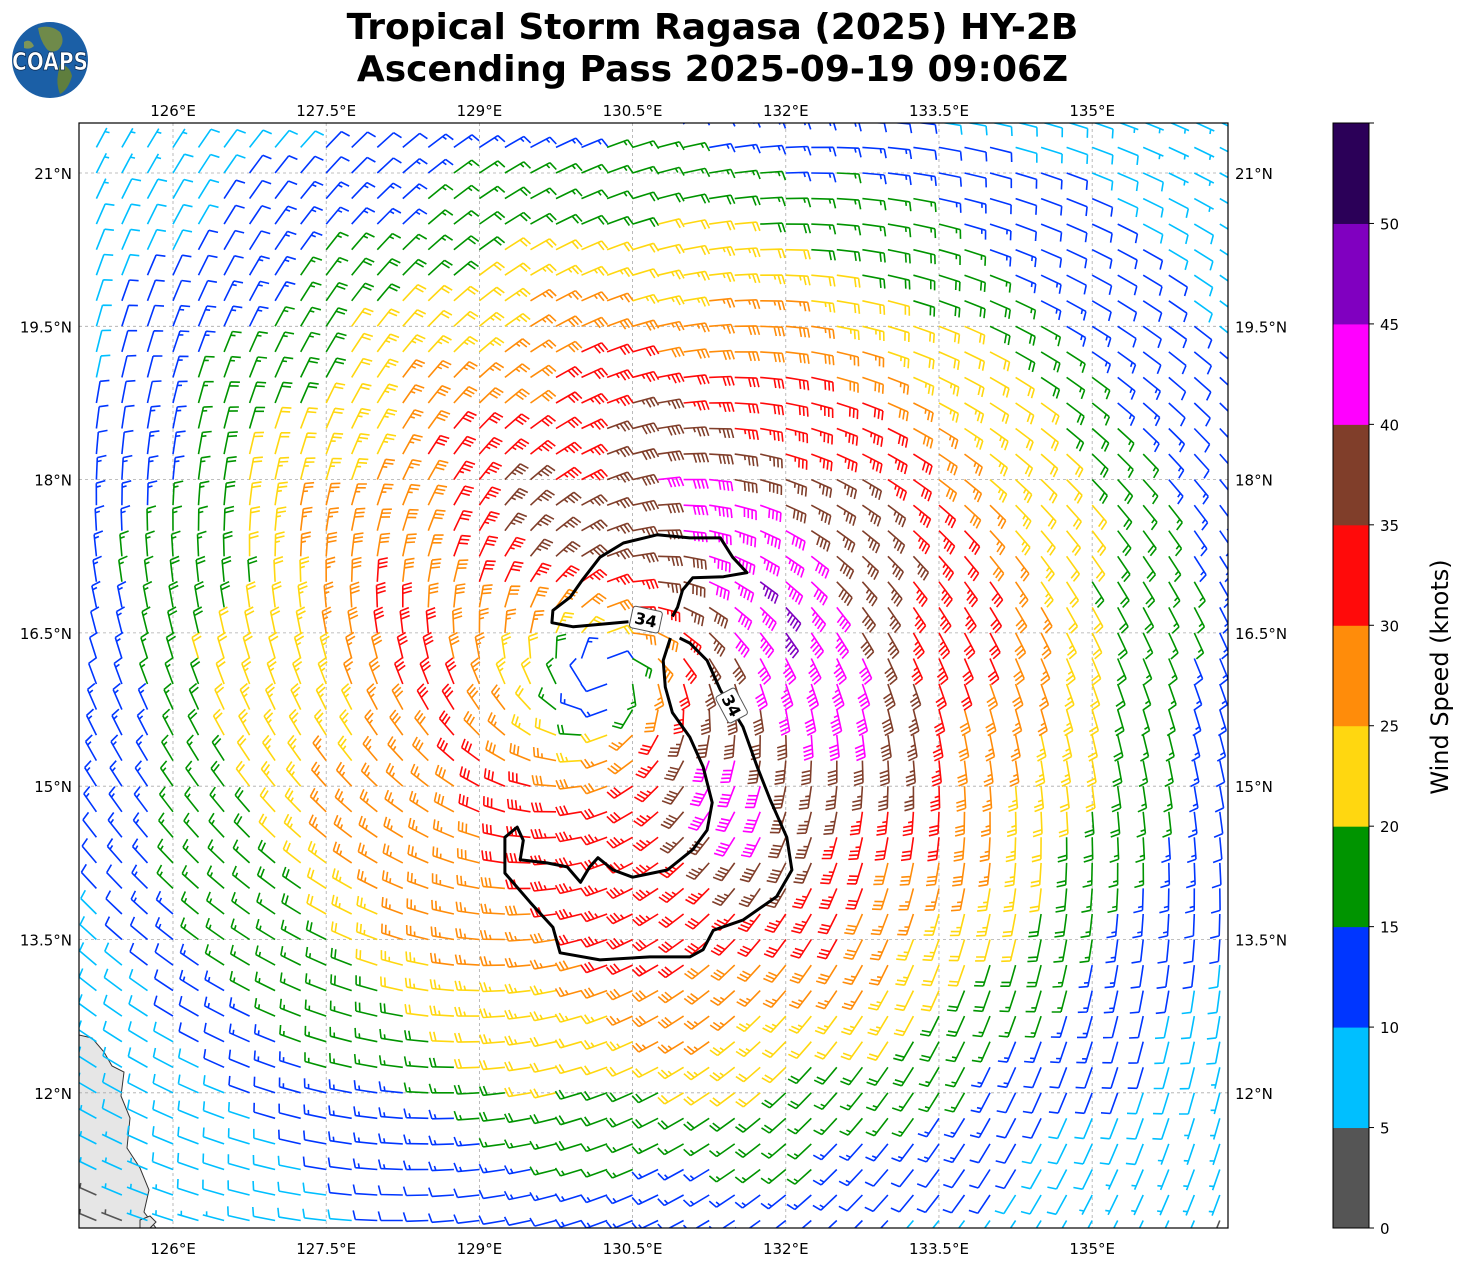 This screenshot has height=1264, width=1469. I want to click on lat-tick-label-left: 16.5°N, so click(46, 634).